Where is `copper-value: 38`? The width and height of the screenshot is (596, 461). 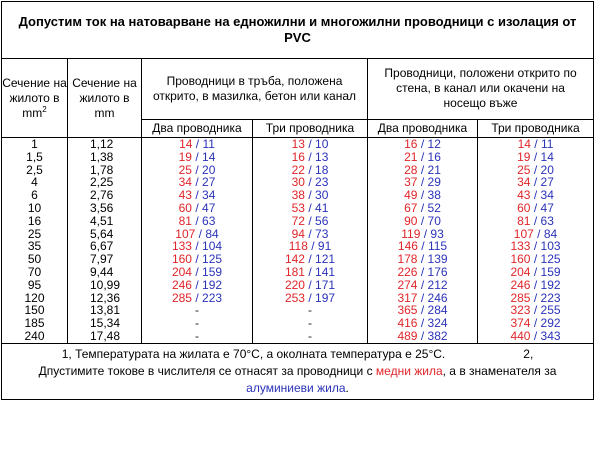
copper-value: 38 is located at coordinates (298, 195).